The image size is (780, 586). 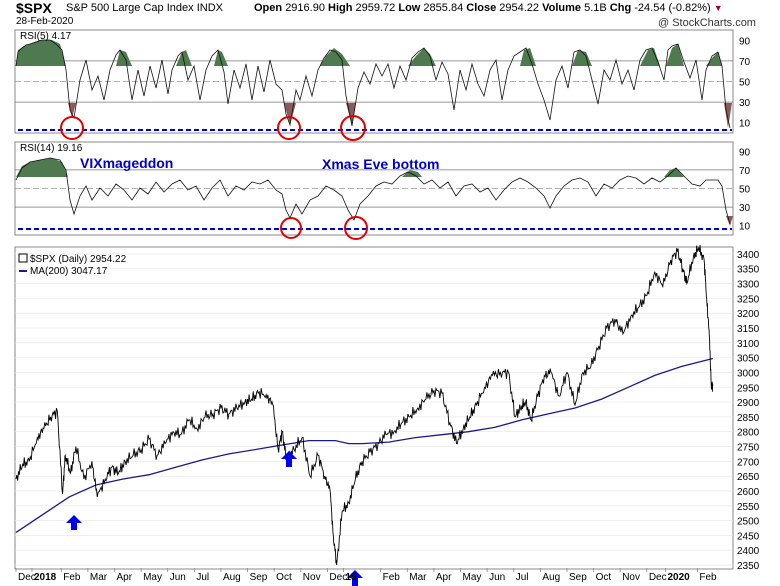 I want to click on rsi5-tick-label: 90, so click(x=745, y=41).